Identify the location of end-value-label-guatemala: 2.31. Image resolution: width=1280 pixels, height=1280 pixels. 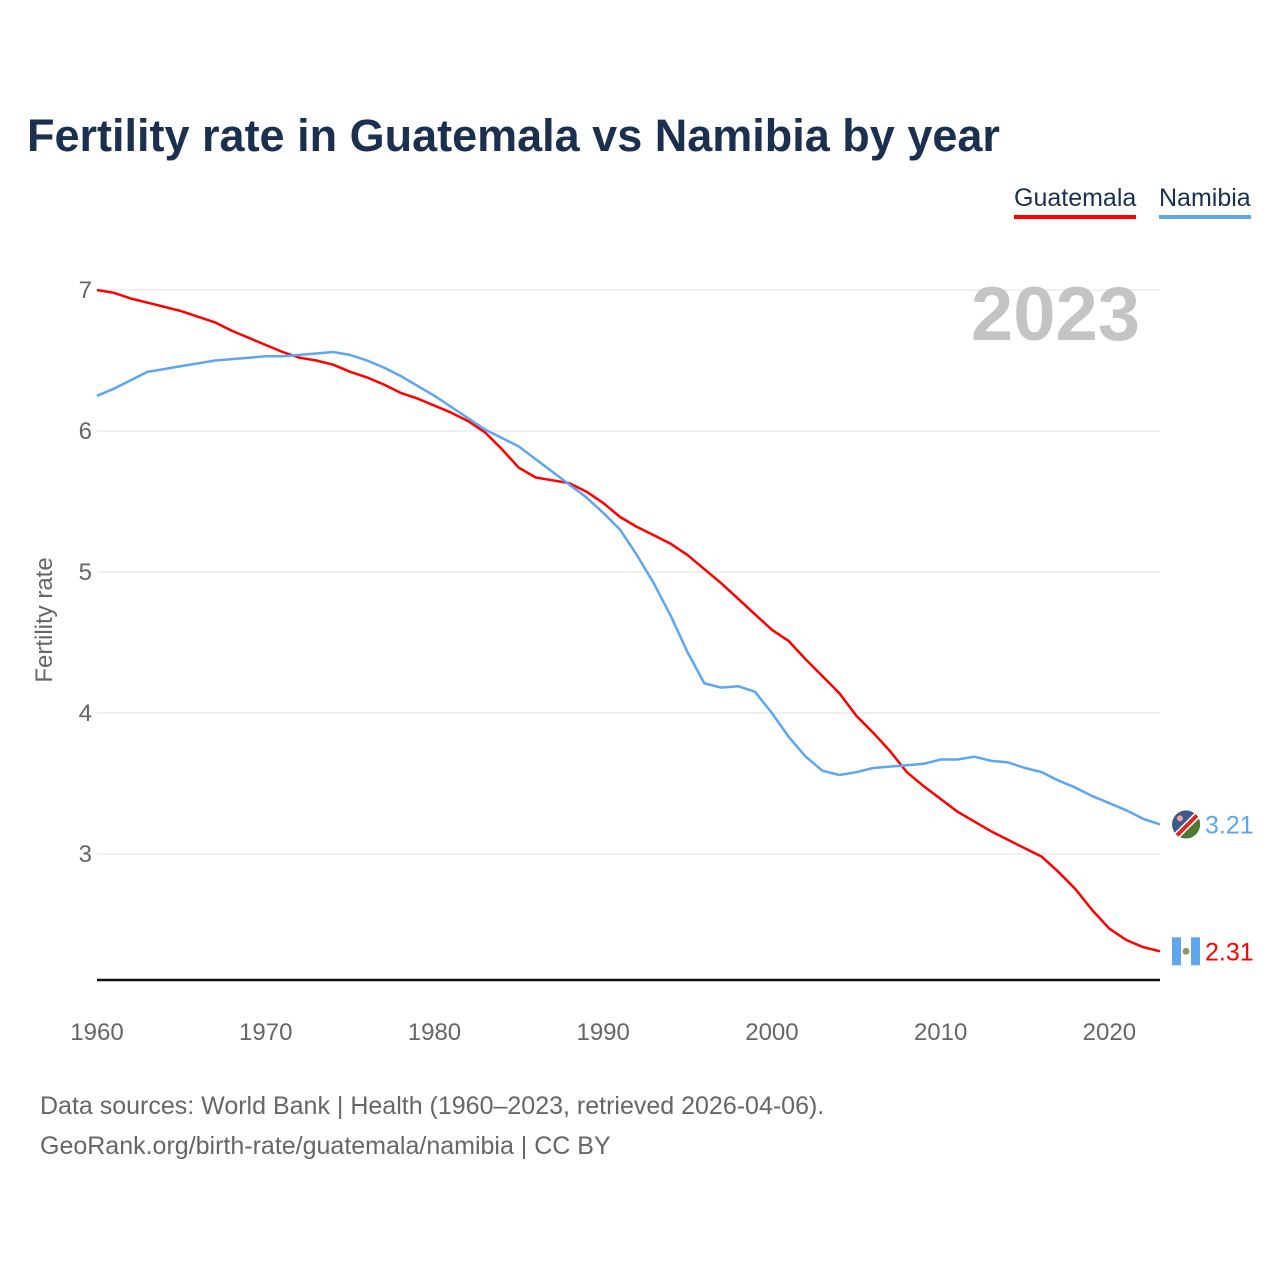
(1229, 952).